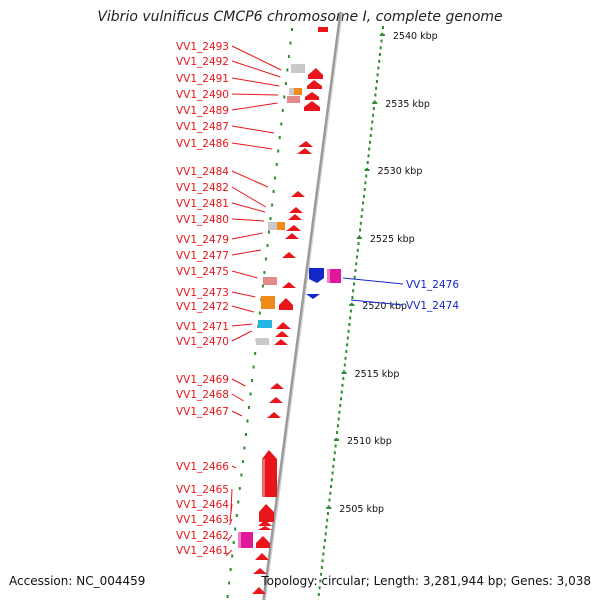  What do you see at coordinates (202, 505) in the screenshot?
I see `gene-label: VV1_2464` at bounding box center [202, 505].